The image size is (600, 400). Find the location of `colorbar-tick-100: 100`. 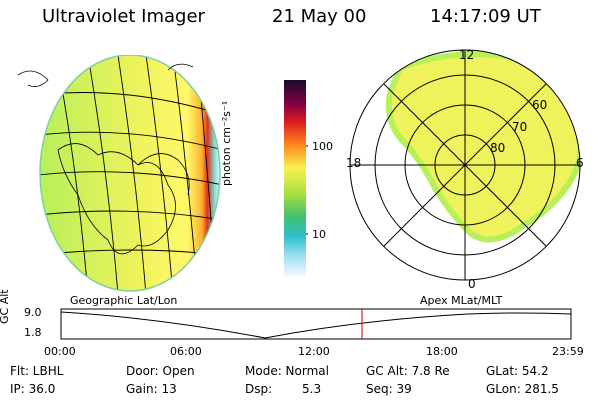

colorbar-tick-100: 100 is located at coordinates (322, 146).